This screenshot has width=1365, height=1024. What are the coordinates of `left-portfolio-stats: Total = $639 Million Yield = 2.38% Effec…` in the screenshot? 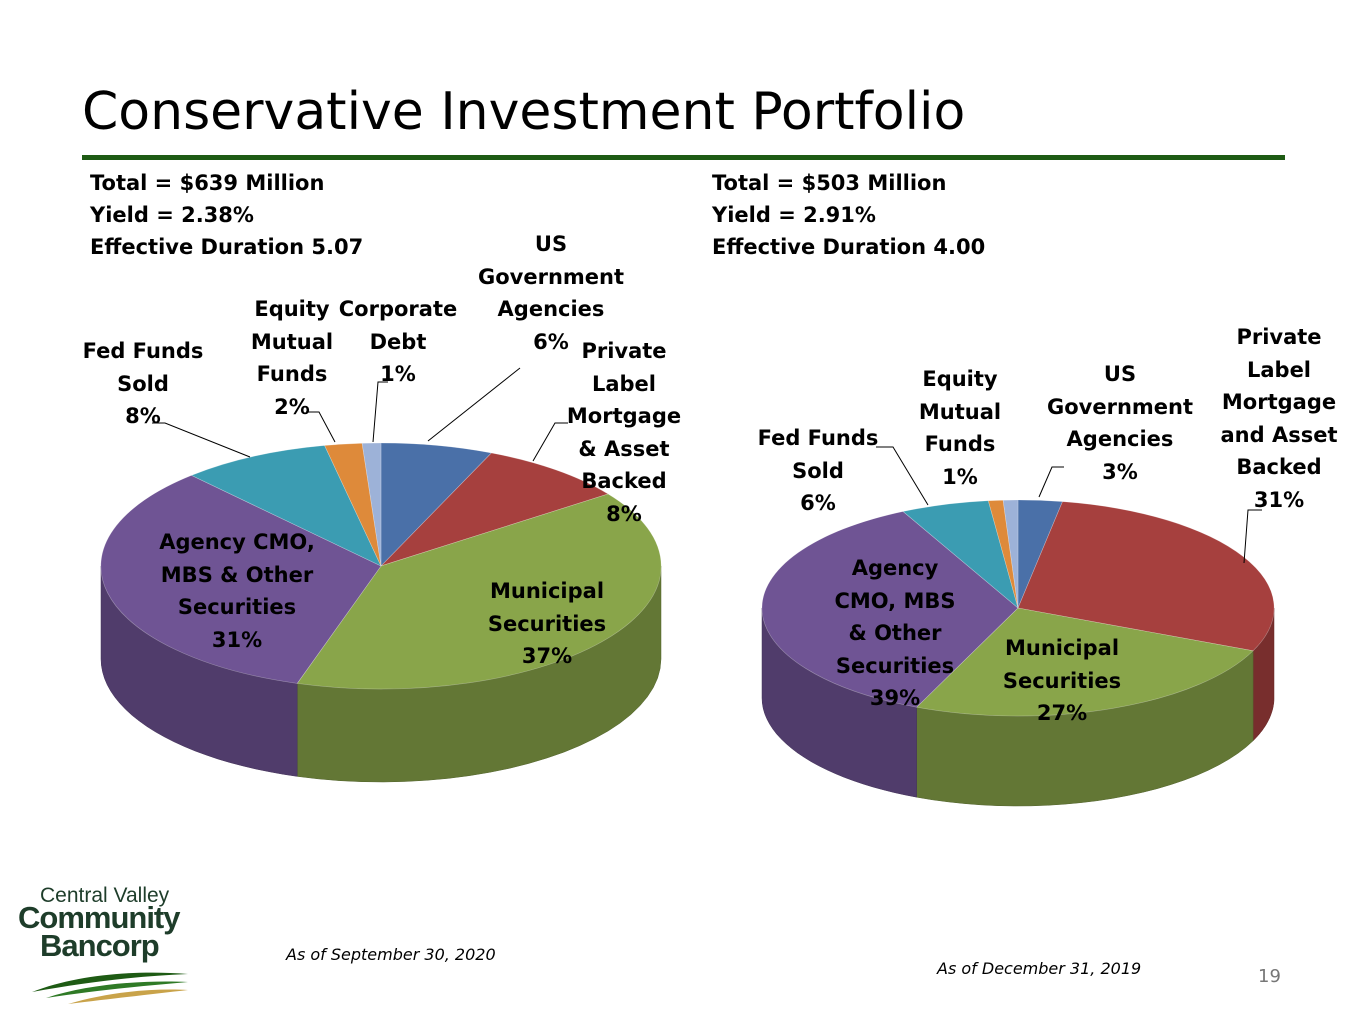 It's located at (226, 215).